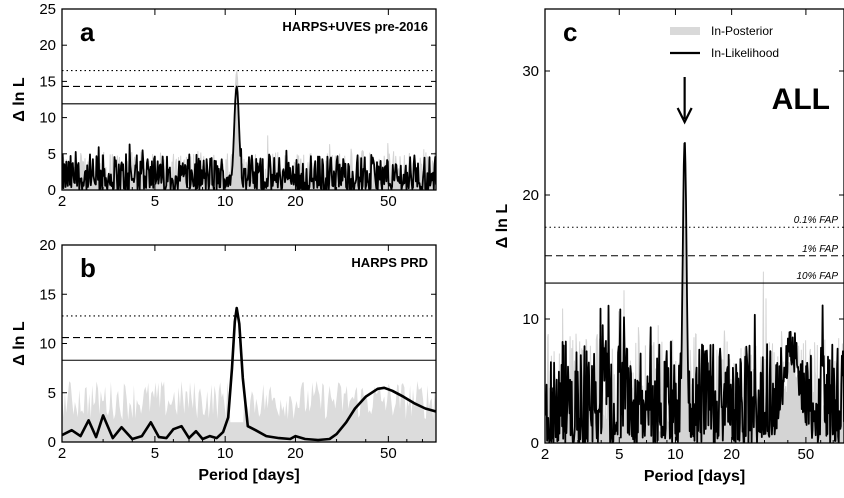 This screenshot has width=844, height=498. Describe the element at coordinates (801, 99) in the screenshot. I see `panel-title: ALL` at that location.